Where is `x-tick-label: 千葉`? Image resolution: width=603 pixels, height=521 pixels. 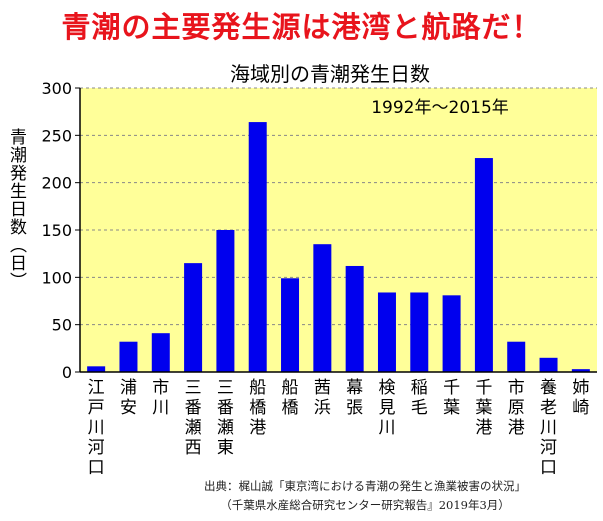 x-tick-label: 千葉 is located at coordinates (451, 398).